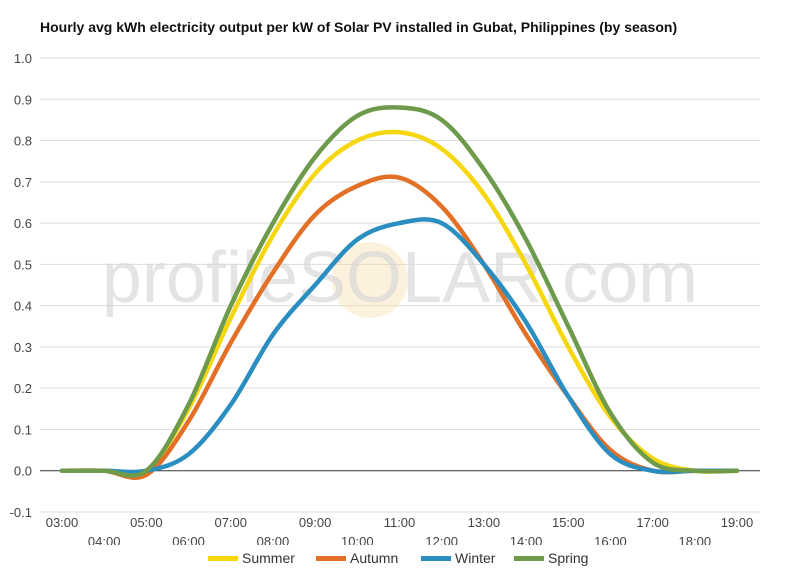 The image size is (800, 570). I want to click on x-tick-label: 17:00, so click(652, 522).